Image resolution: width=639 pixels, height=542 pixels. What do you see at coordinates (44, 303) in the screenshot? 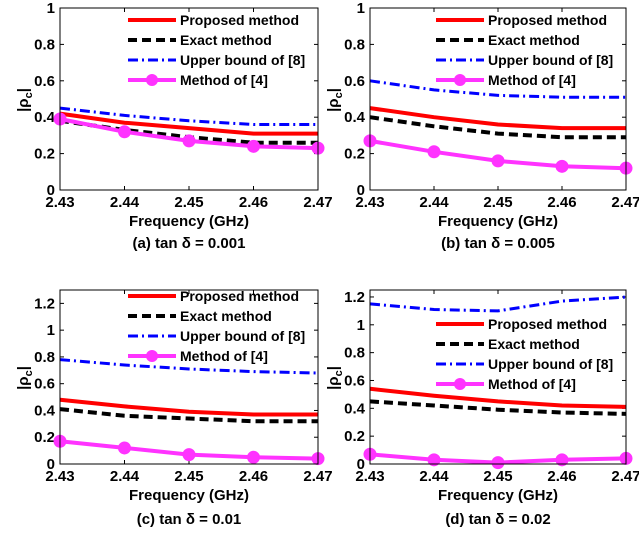
I see `y-tick-label: 1.2` at bounding box center [44, 303].